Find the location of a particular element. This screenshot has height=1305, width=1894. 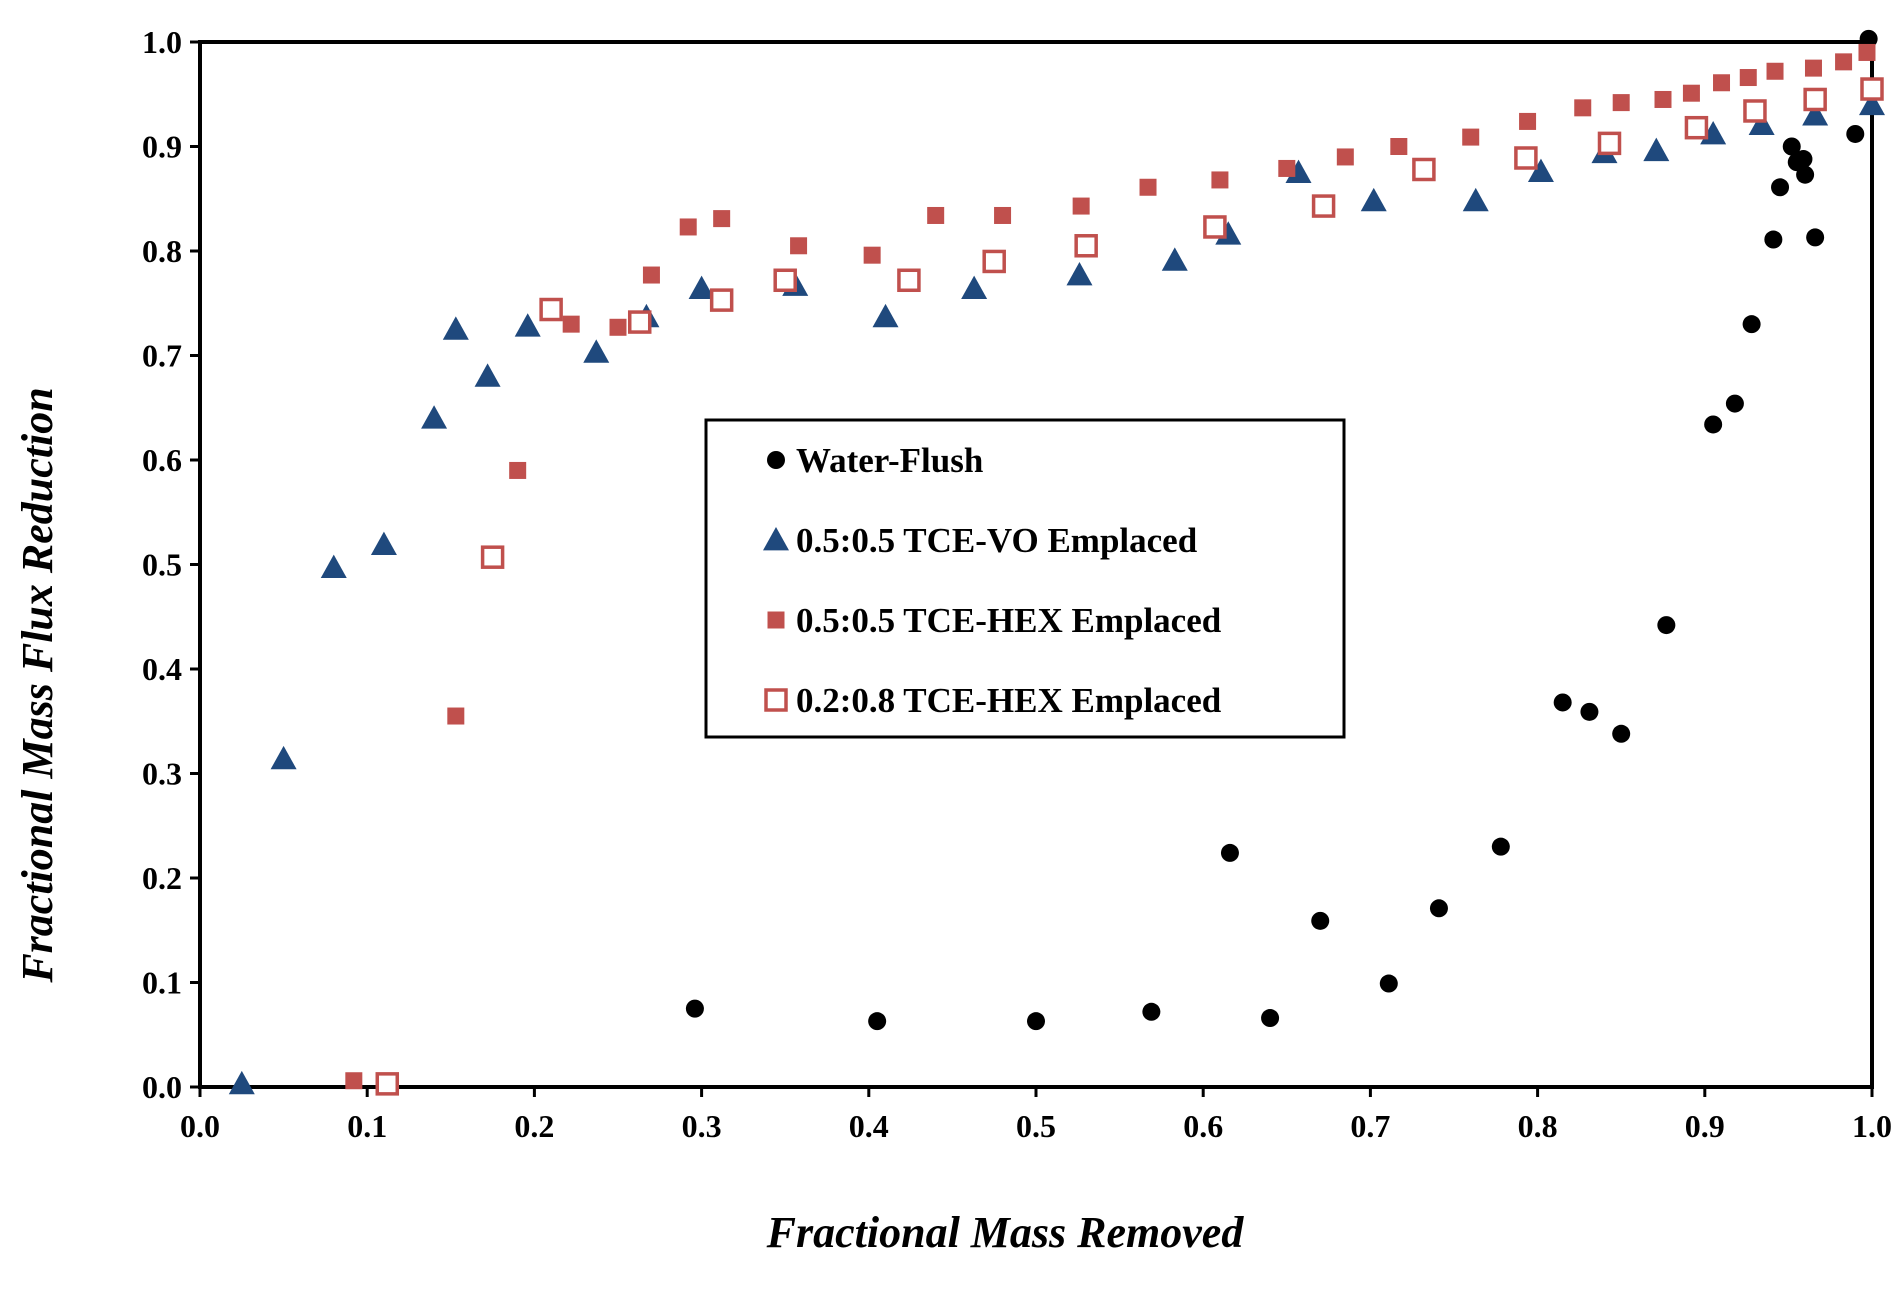

legend-label: 0.5:0.5 TCE-HEX Emplaced is located at coordinates (1009, 620).